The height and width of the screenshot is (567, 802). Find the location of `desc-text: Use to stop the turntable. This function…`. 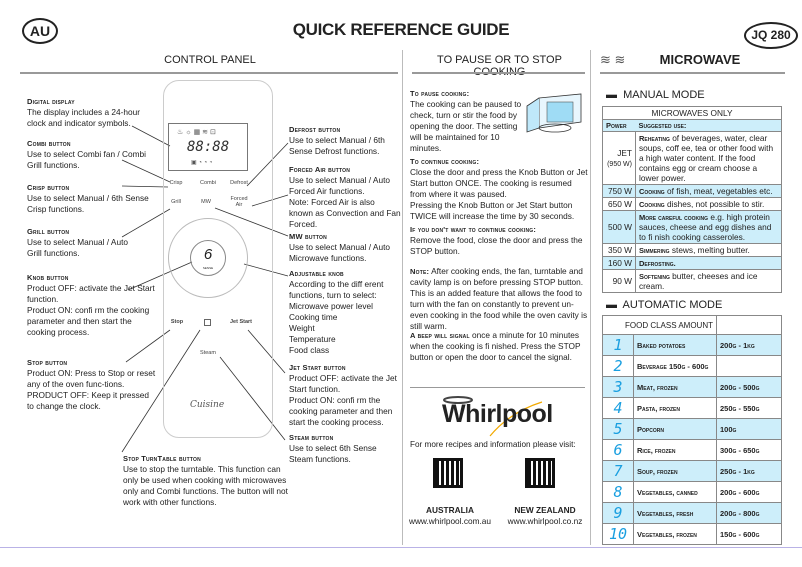

desc-text: Use to stop the turntable. This function… is located at coordinates (205, 485).